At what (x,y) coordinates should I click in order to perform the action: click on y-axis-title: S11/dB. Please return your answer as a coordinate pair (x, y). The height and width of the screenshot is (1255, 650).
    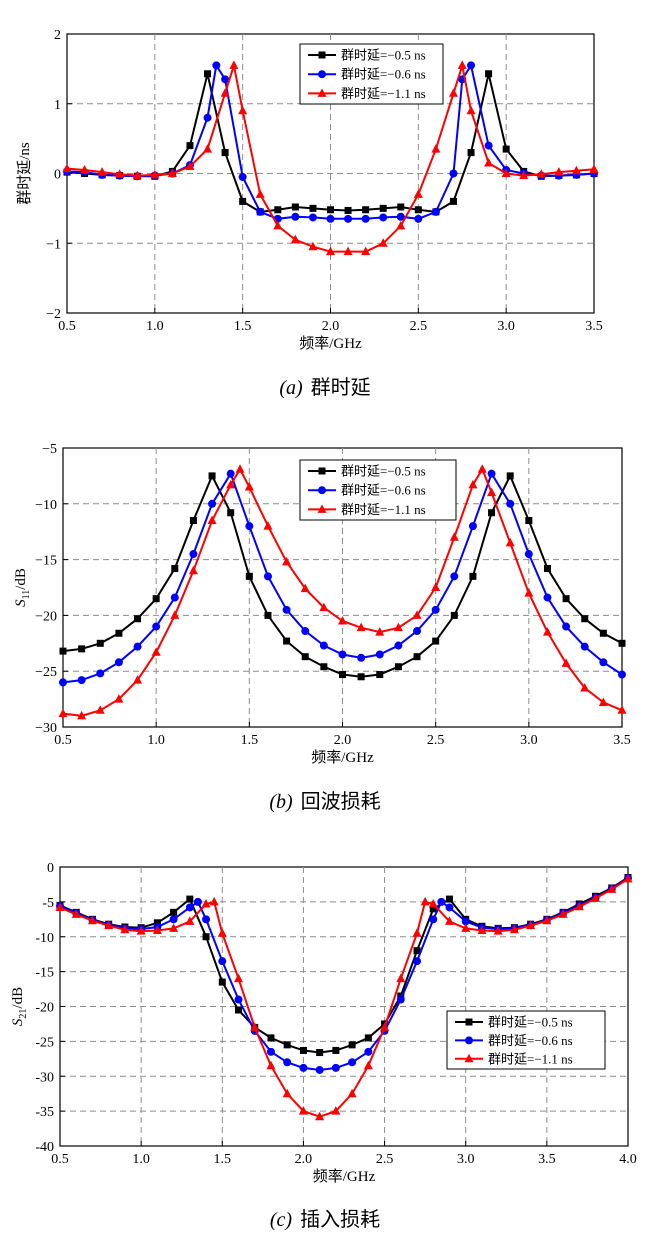
    Looking at the image, I should click on (22, 587).